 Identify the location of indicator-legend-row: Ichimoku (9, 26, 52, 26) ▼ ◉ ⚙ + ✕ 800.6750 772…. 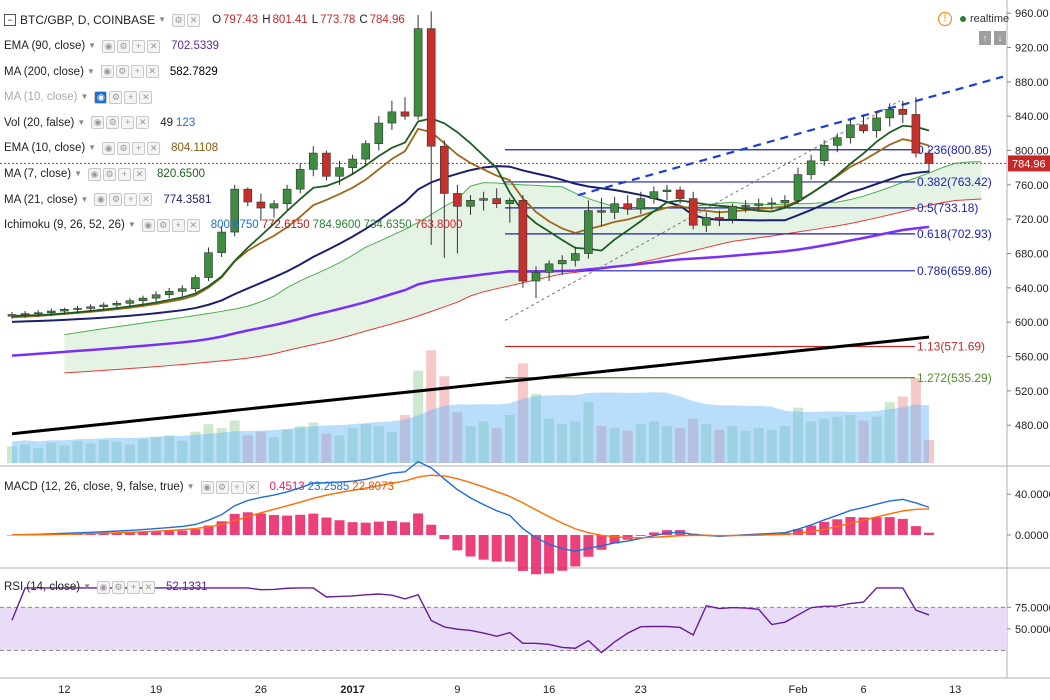
(233, 225).